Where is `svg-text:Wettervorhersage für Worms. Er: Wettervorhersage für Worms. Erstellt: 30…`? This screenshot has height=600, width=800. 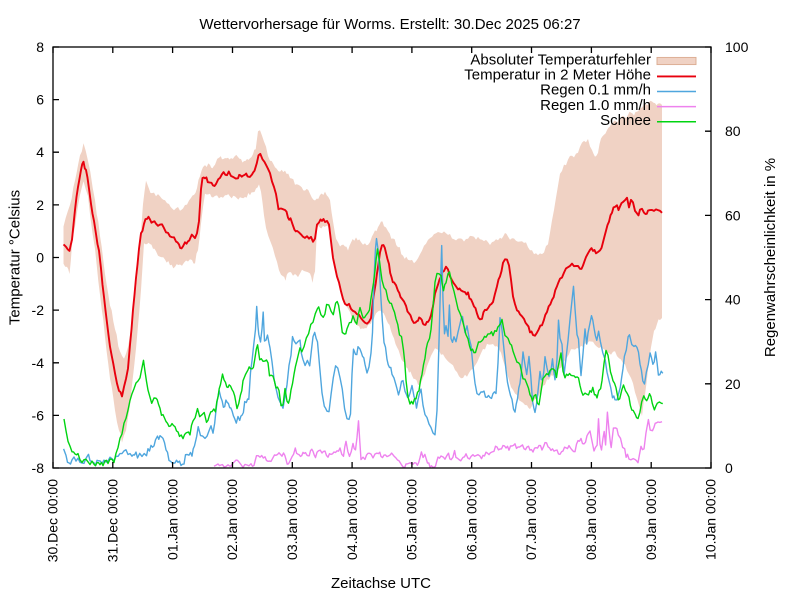 svg-text:Wettervorhersage für Worms. Er: Wettervorhersage für Worms. Erstellt: 30… is located at coordinates (389, 24).